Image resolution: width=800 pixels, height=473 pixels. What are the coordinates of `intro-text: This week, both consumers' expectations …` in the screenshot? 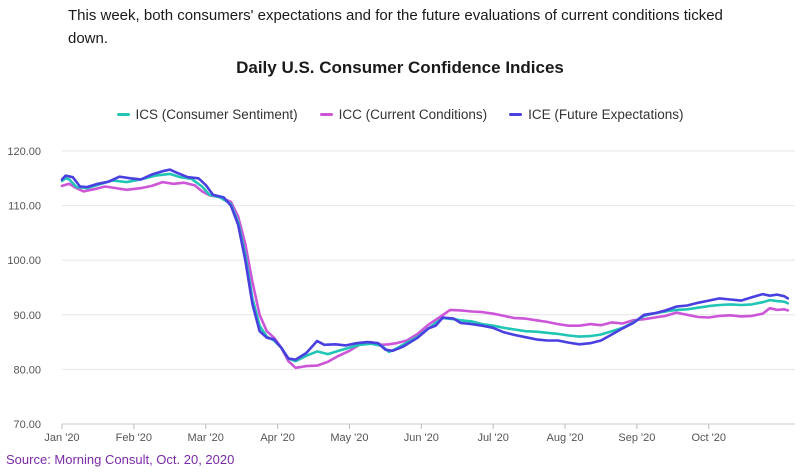 It's located at (395, 27).